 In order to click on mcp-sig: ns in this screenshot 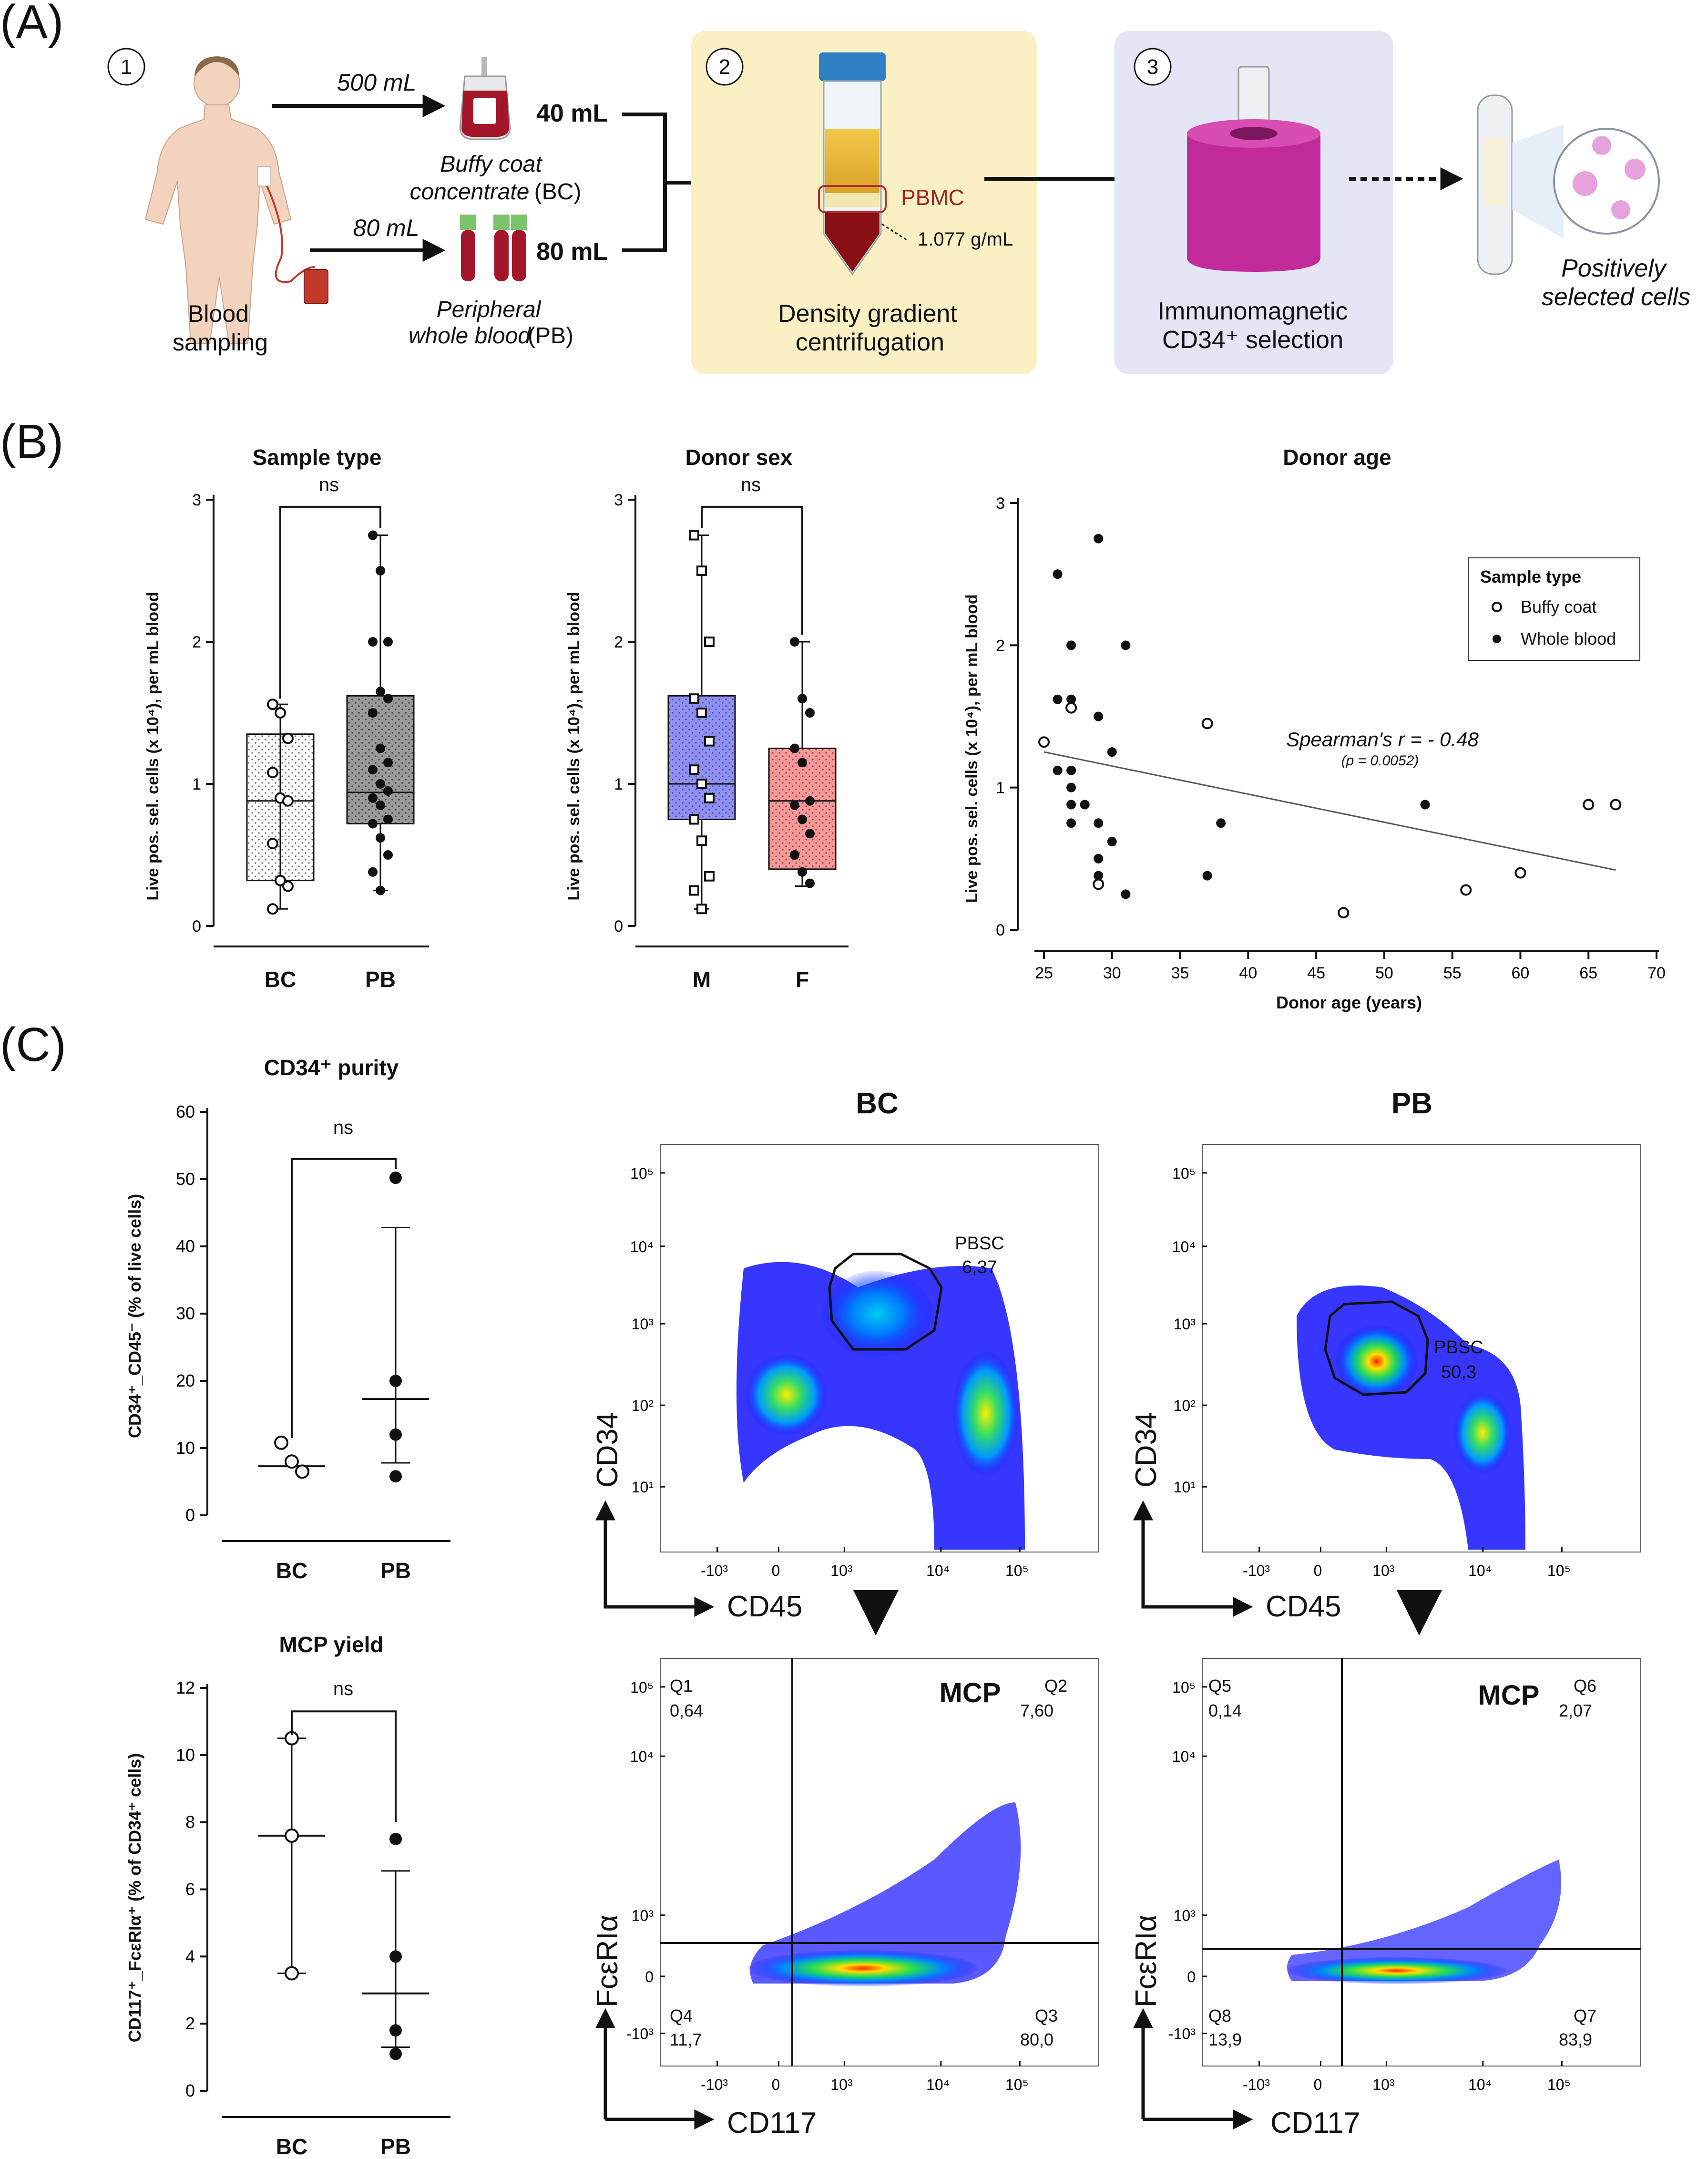, I will do `click(343, 1689)`.